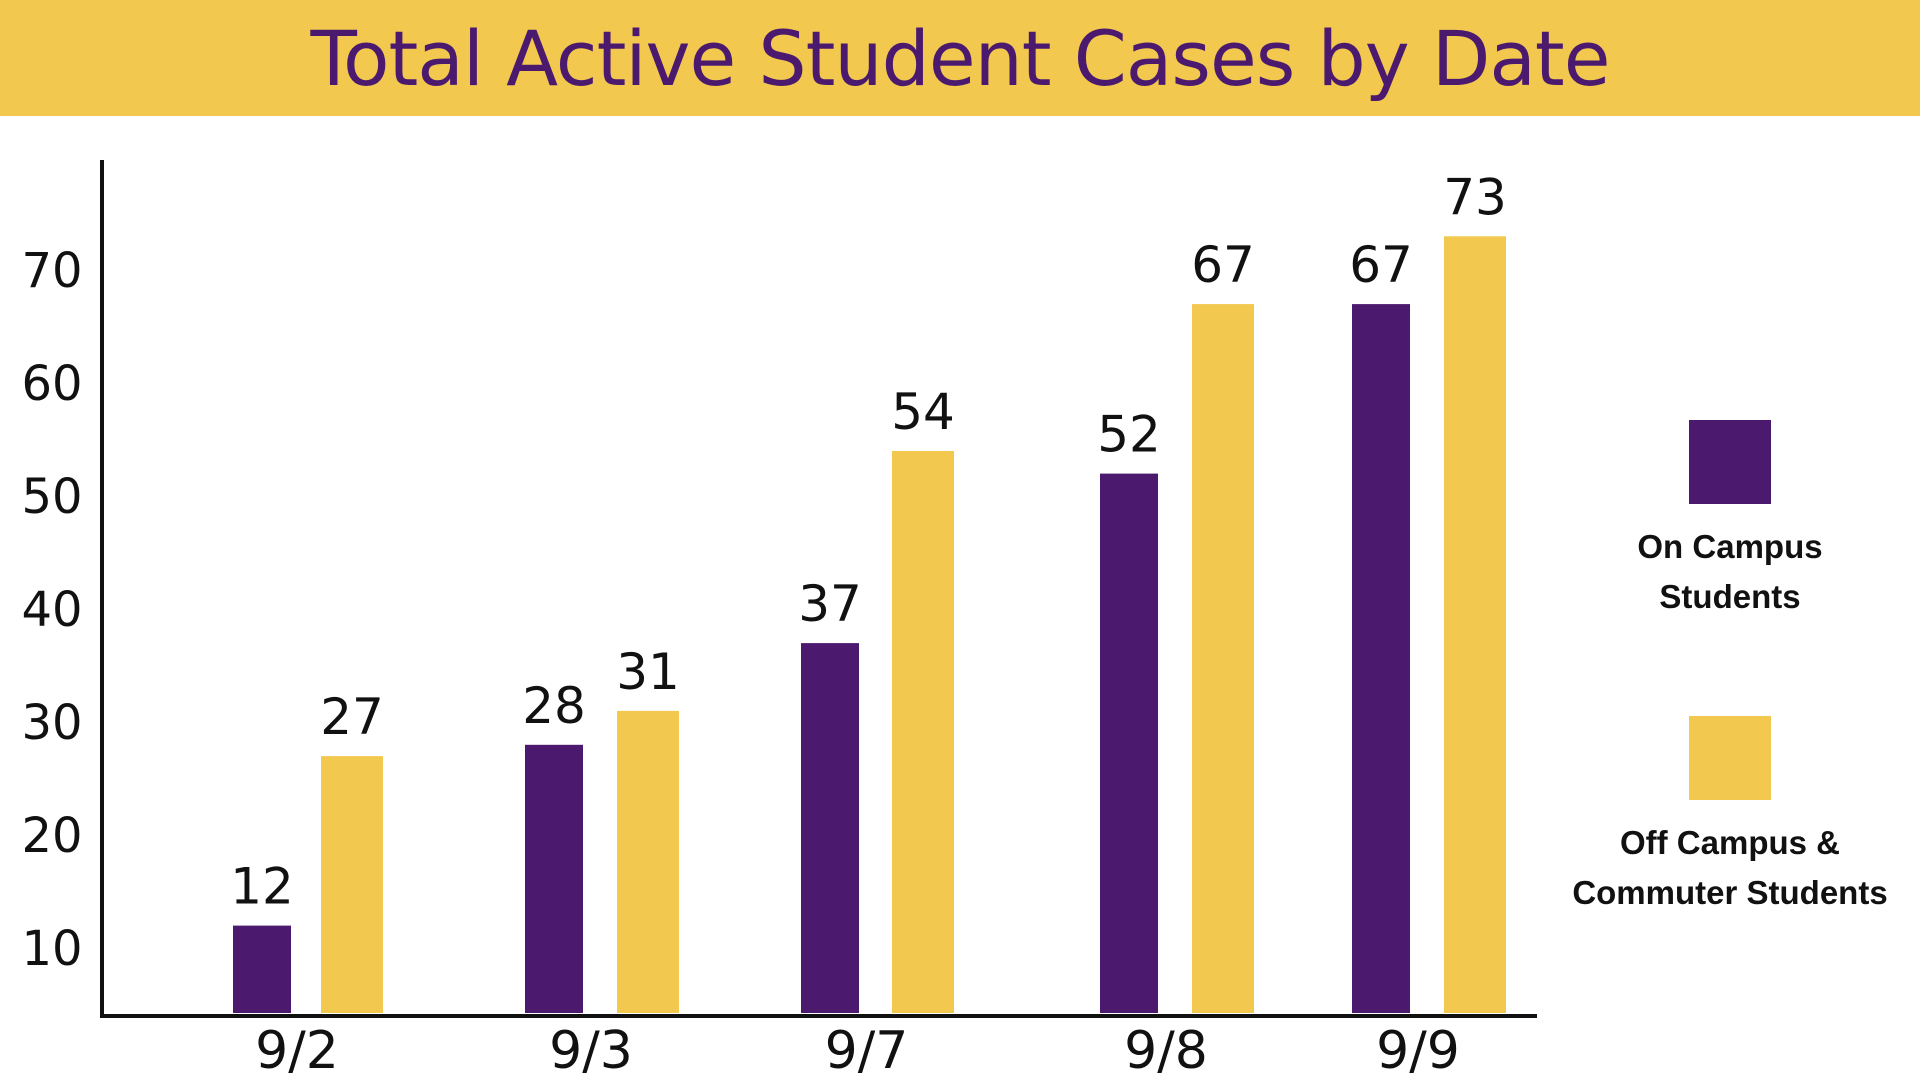 This screenshot has height=1080, width=1920. What do you see at coordinates (648, 672) in the screenshot?
I see `value-label-off-campus-9-3: 31` at bounding box center [648, 672].